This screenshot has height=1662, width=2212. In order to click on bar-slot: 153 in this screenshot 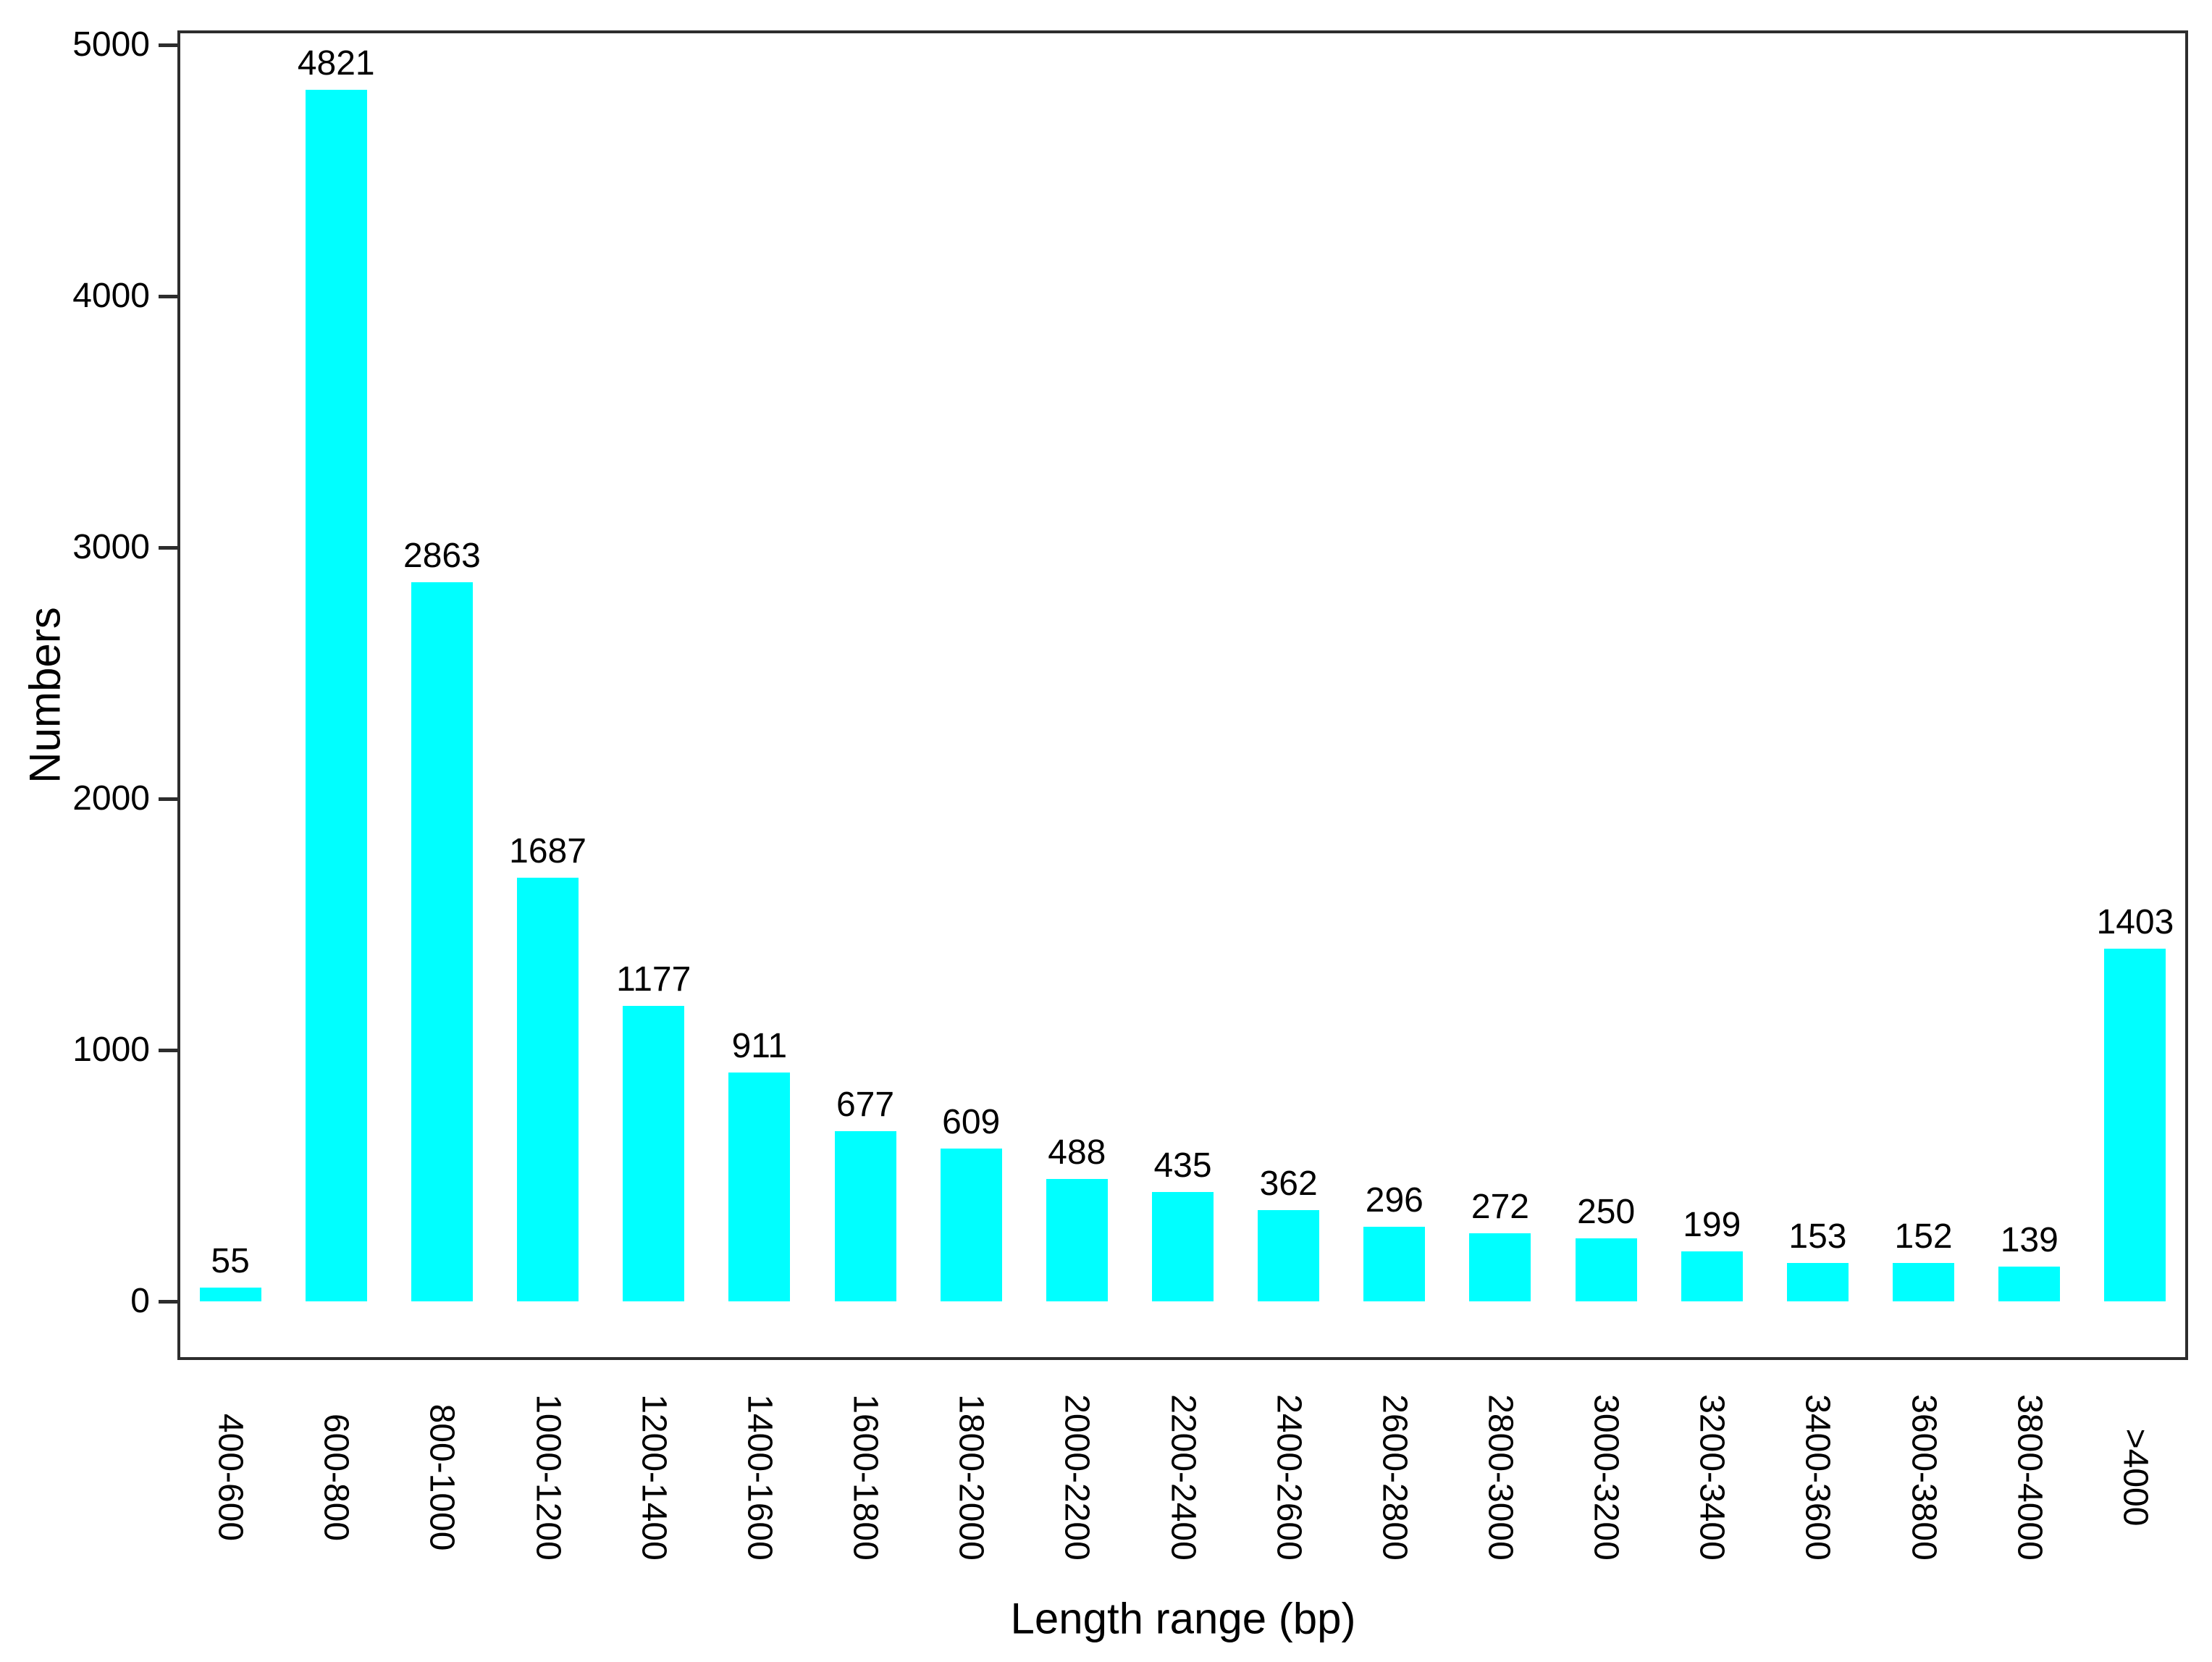, I will do `click(1817, 1259)`.